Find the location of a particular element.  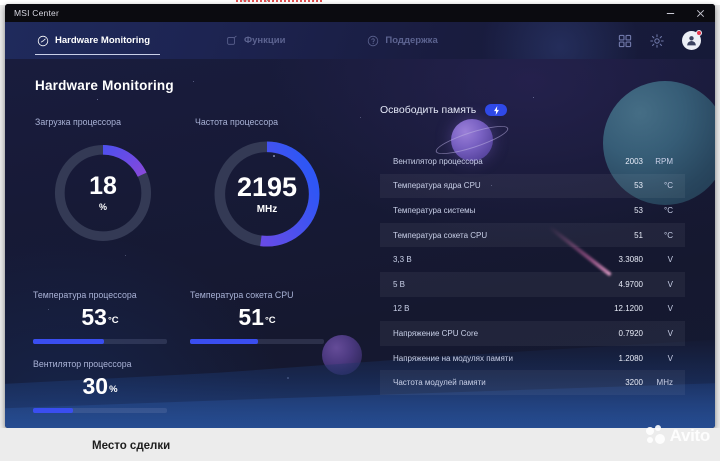

metric-cpu-temperature-value: 53°C is located at coordinates (100, 317).